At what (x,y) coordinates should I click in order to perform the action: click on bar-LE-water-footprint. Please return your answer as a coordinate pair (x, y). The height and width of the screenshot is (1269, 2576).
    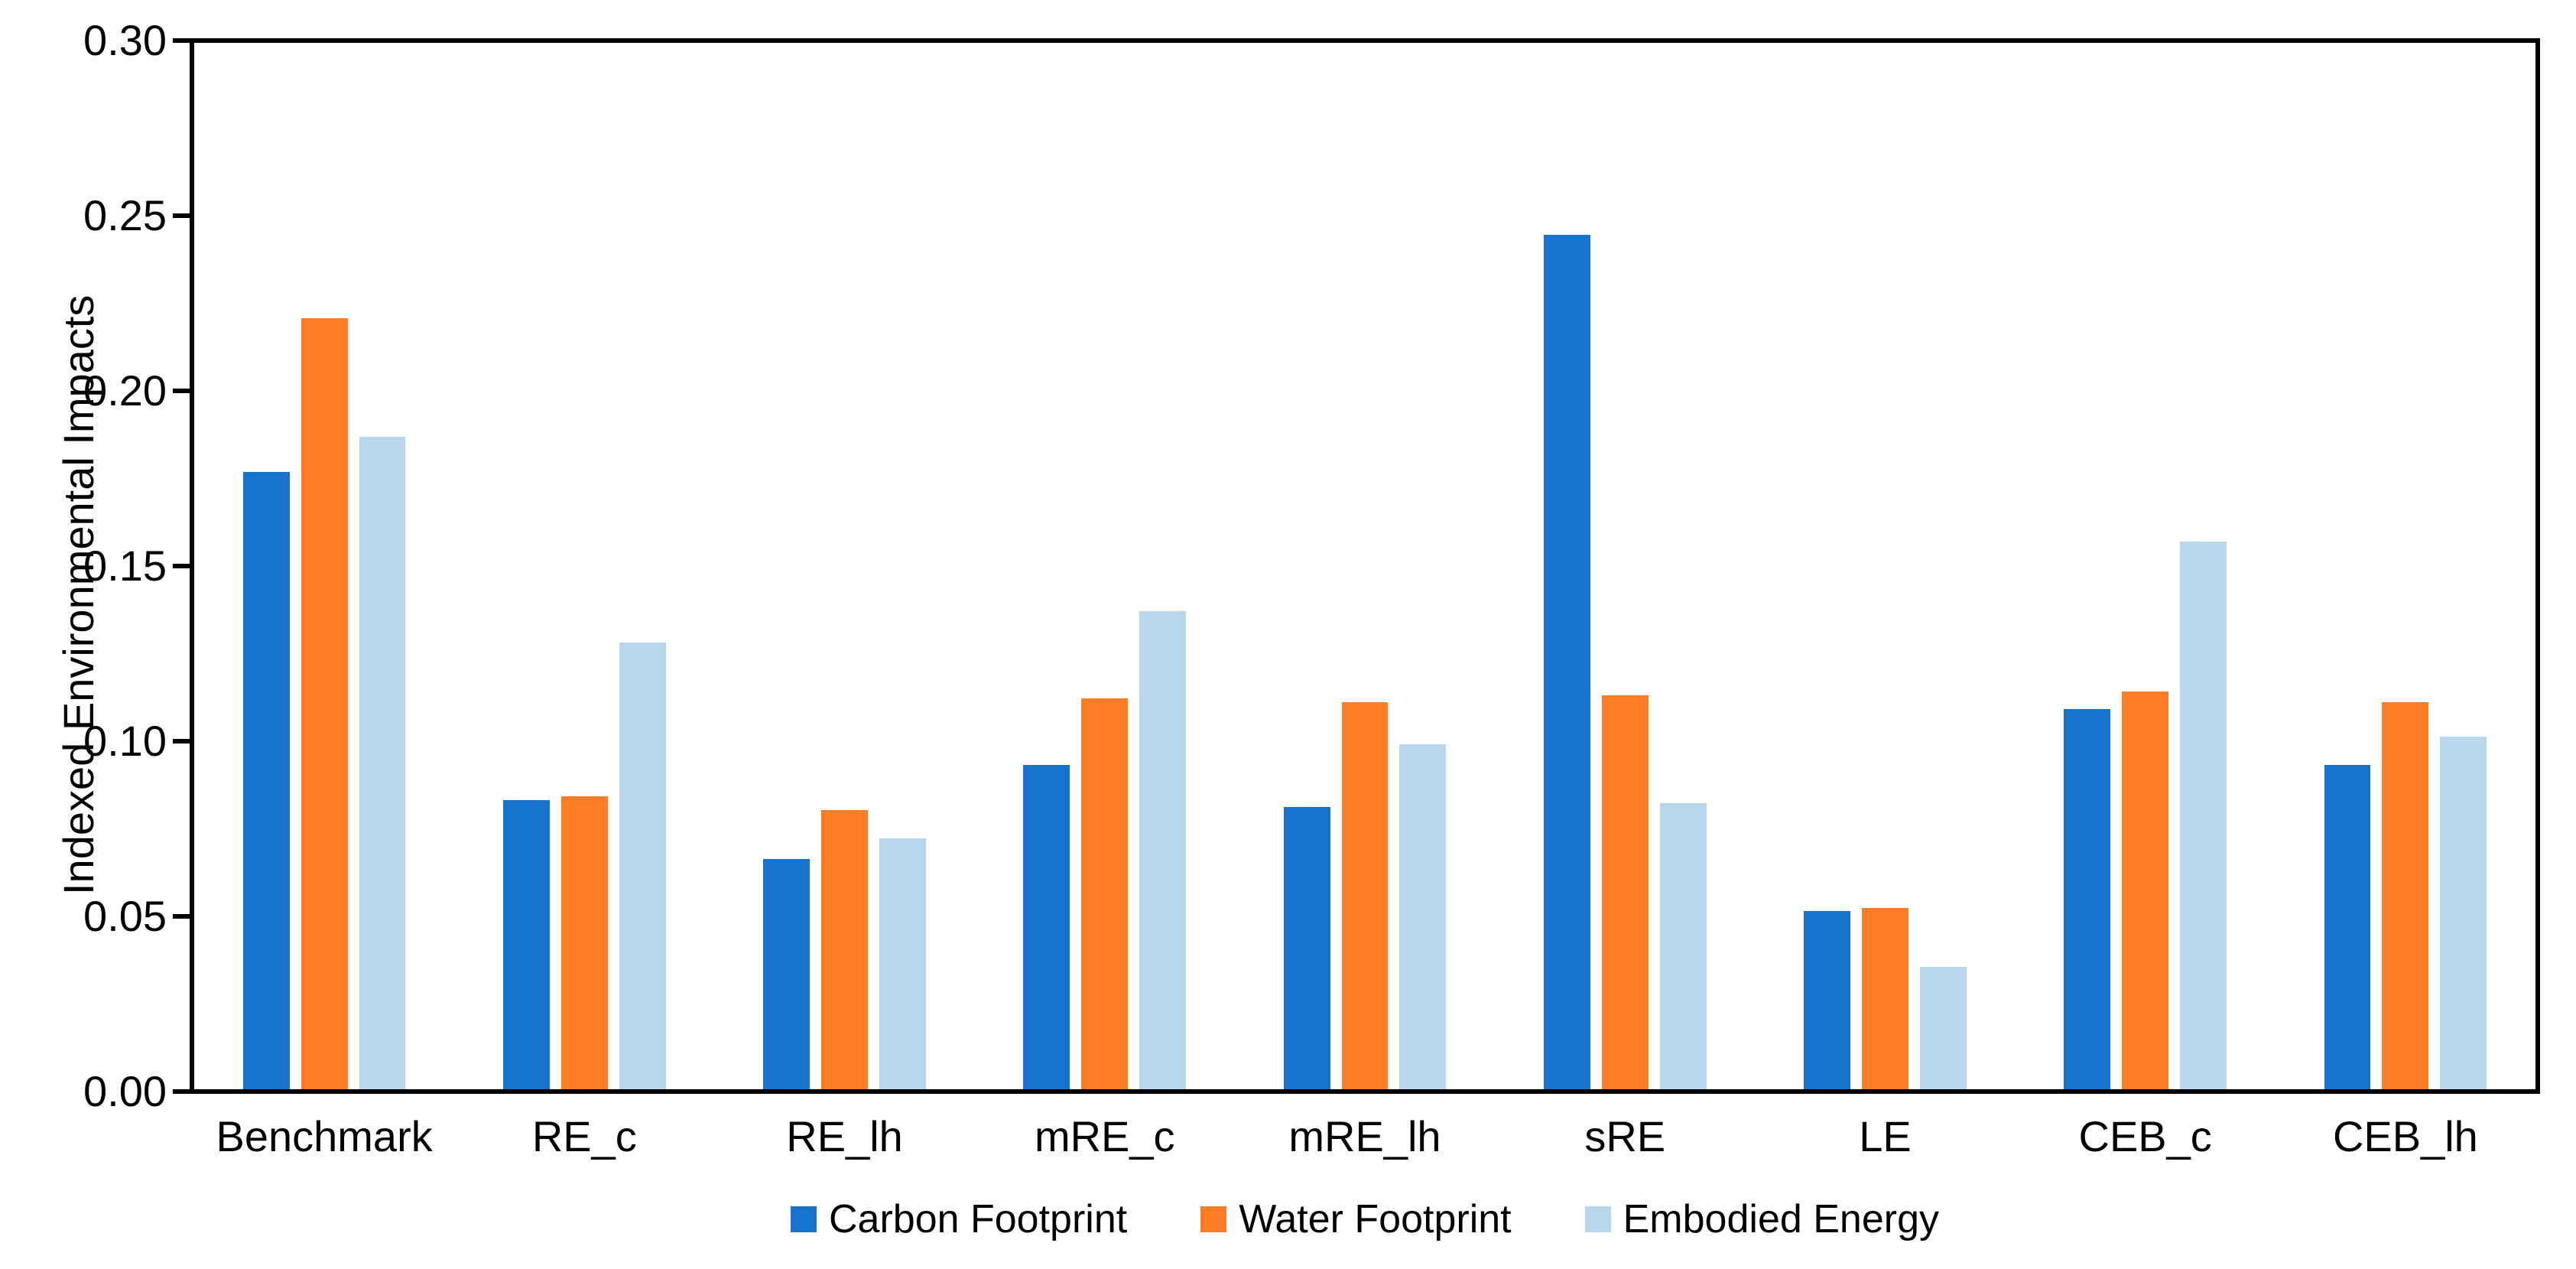
    Looking at the image, I should click on (1885, 998).